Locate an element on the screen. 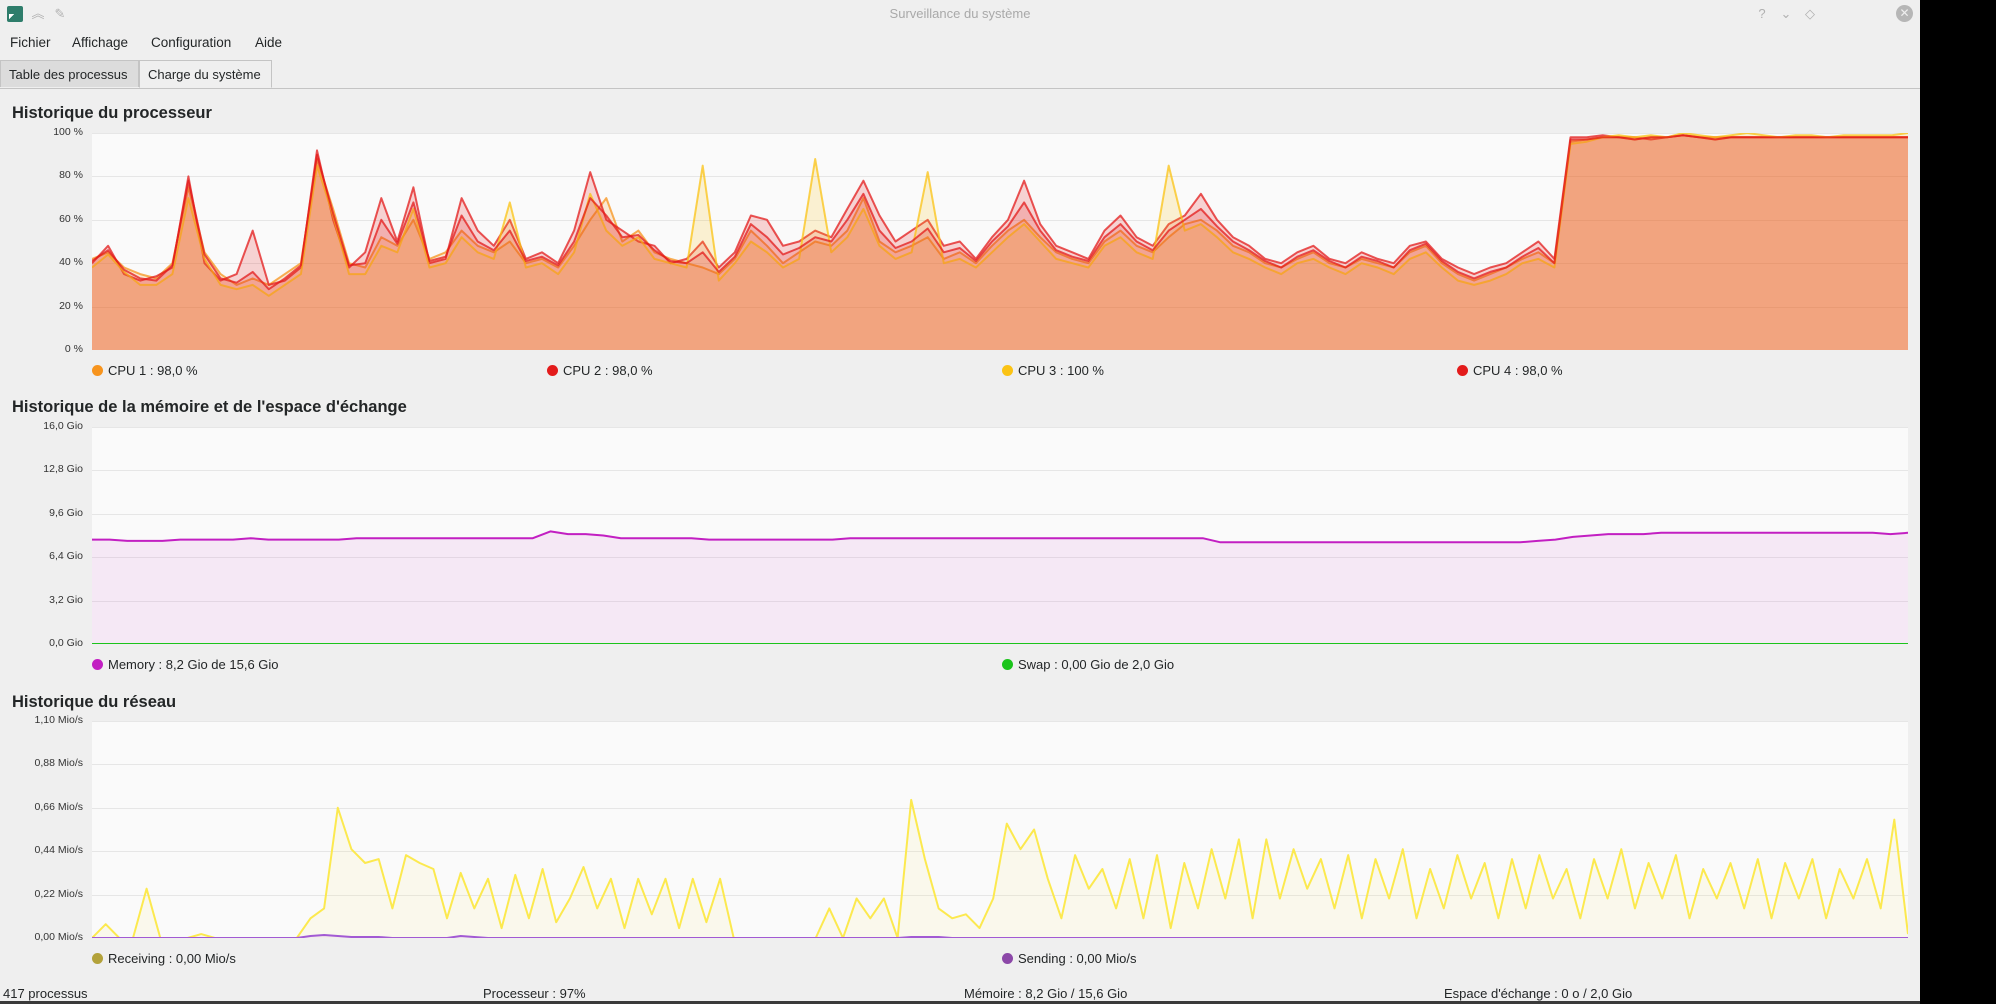  y-tick-label: 0 % is located at coordinates (73, 349).